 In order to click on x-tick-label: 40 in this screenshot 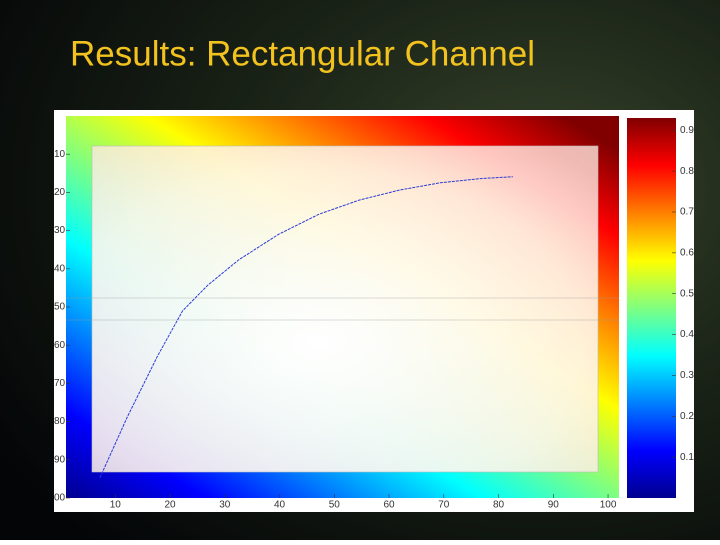, I will do `click(280, 505)`.